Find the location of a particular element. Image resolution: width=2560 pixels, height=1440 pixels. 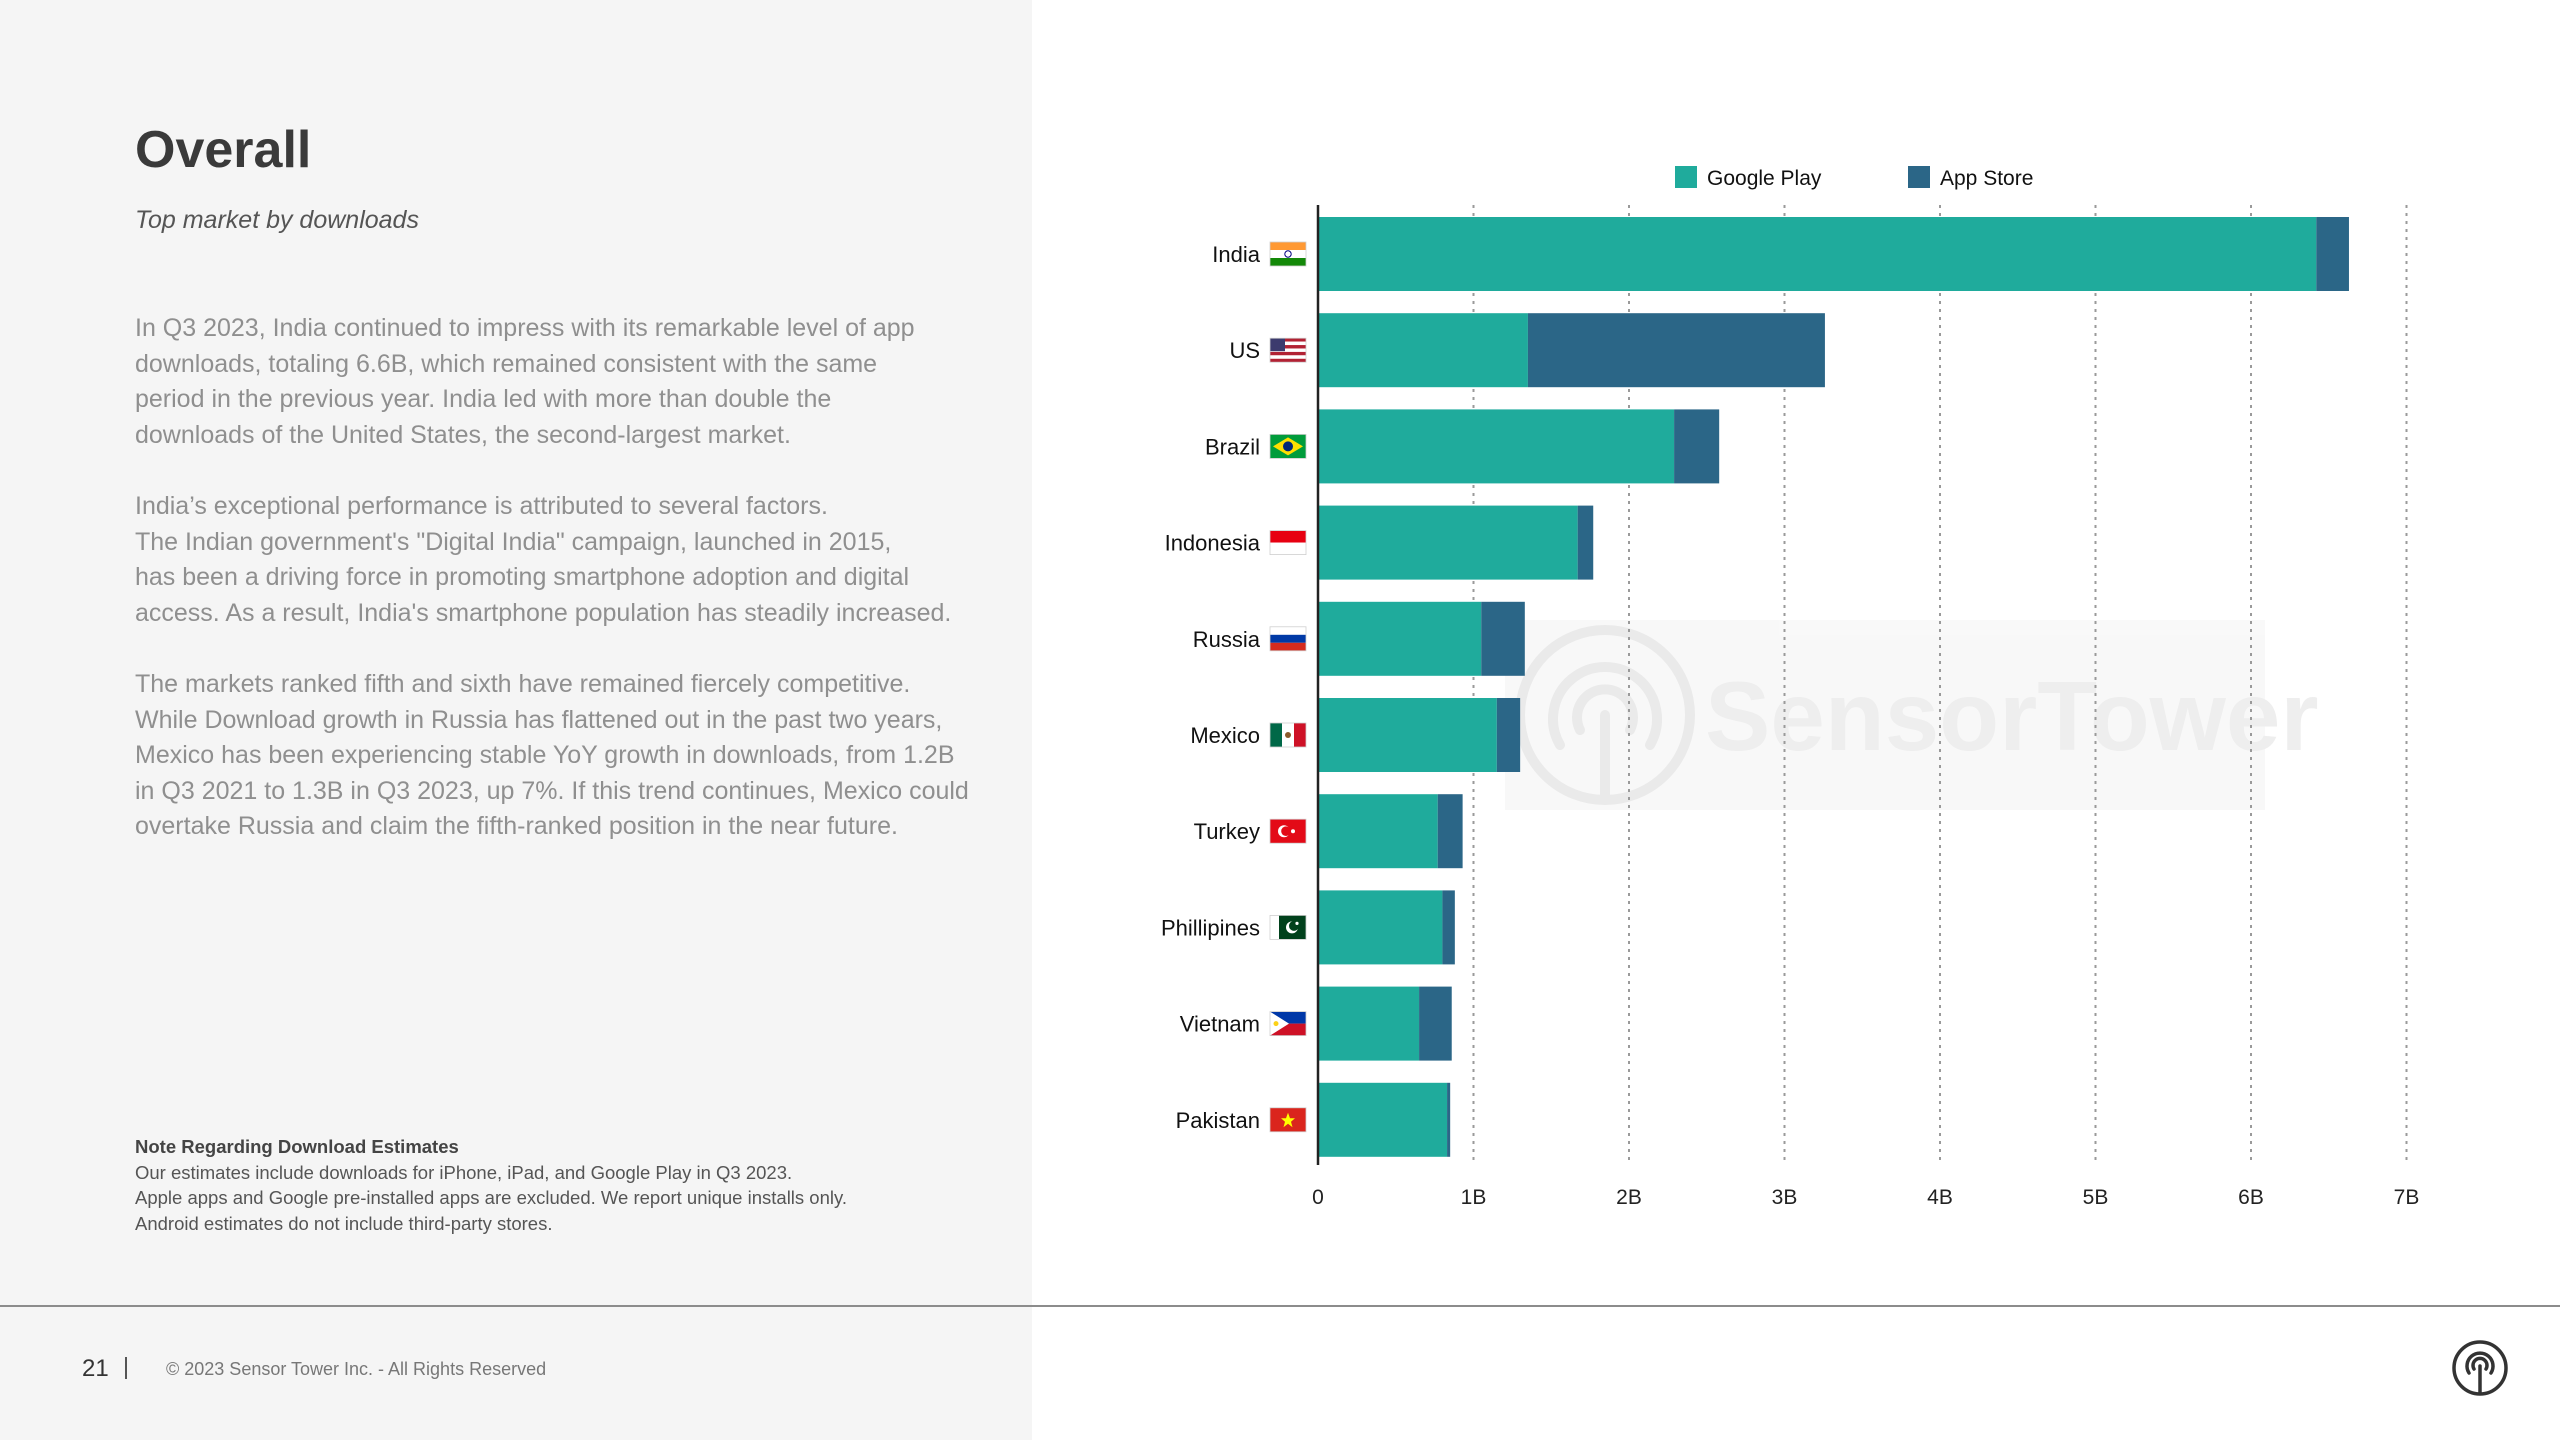

category-label: Turkey is located at coordinates (1227, 831).